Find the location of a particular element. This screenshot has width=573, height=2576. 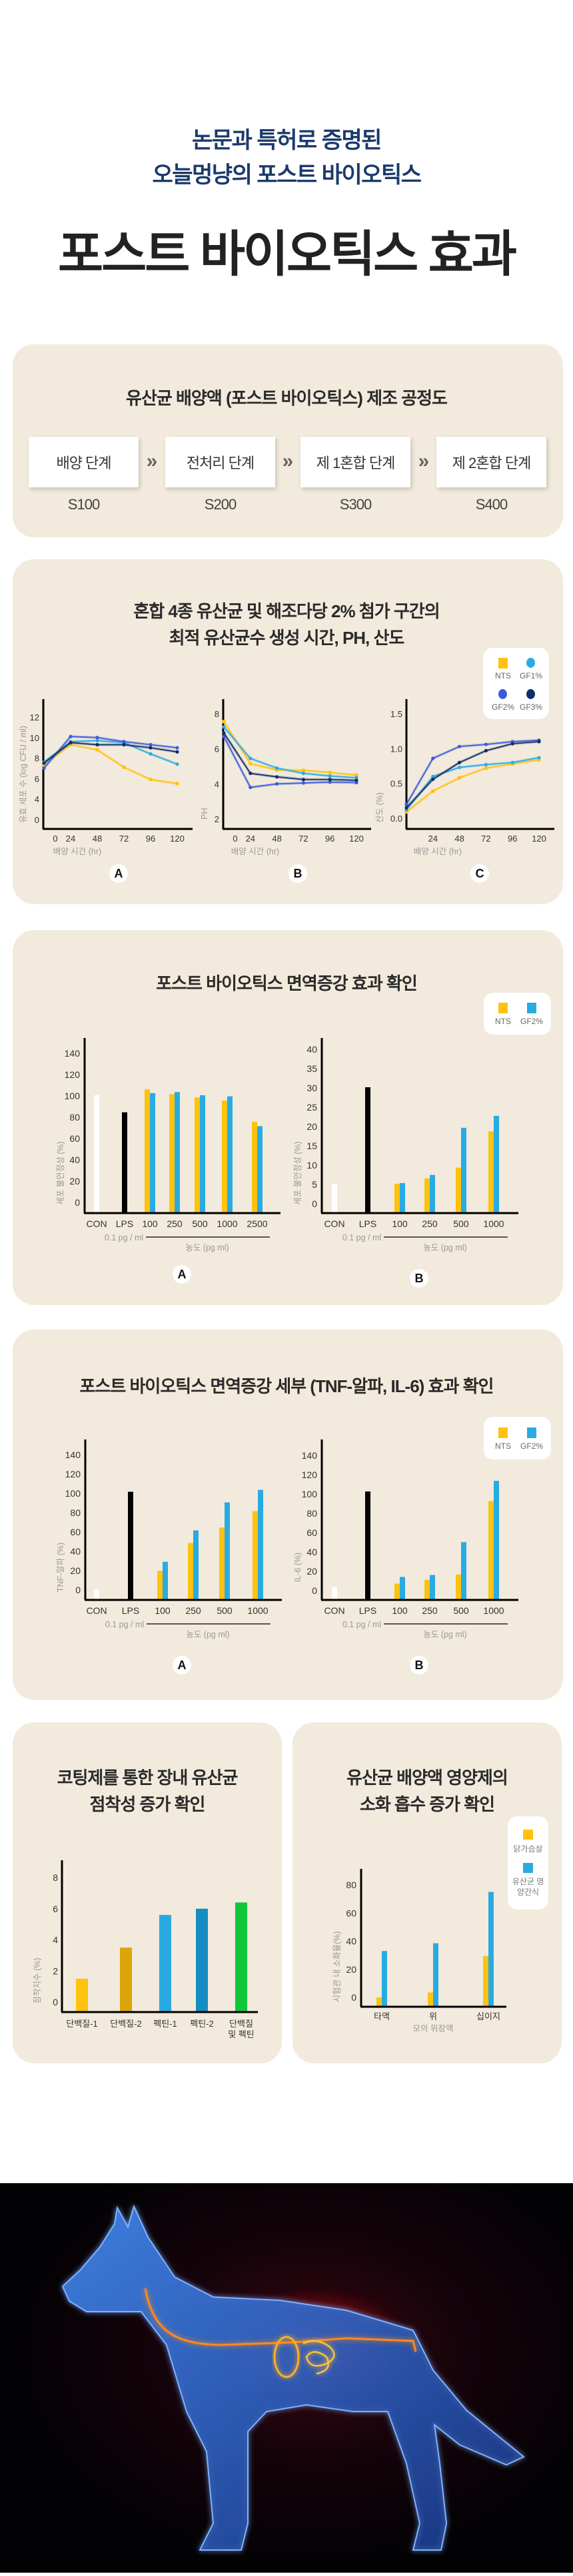

chicken-swatch is located at coordinates (528, 1835).